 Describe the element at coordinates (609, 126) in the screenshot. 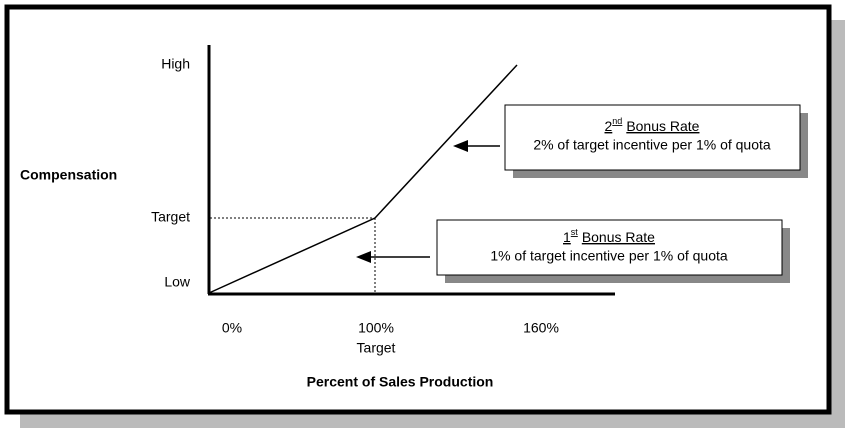

I see `ordinal: 2` at that location.